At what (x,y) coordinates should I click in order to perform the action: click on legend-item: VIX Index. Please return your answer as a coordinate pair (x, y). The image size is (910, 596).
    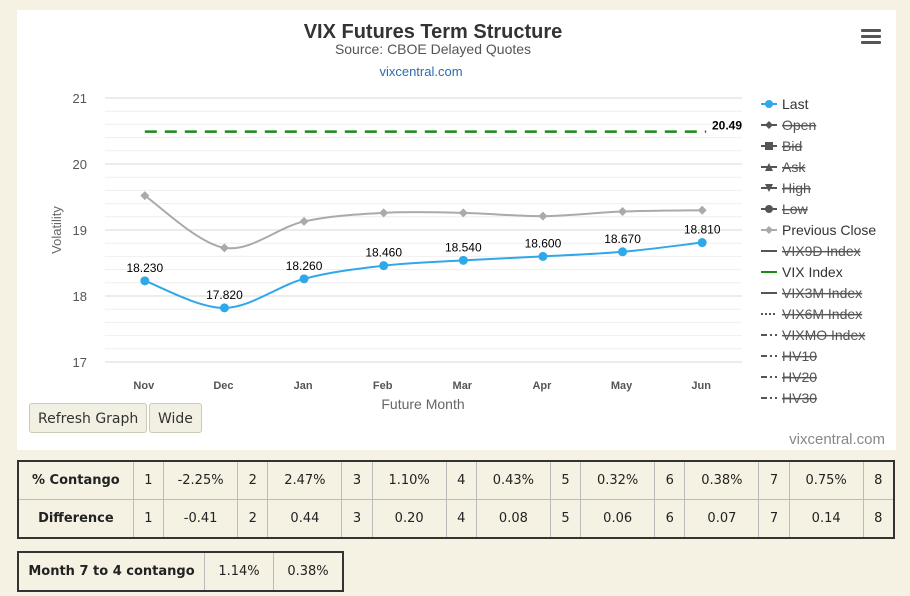
    Looking at the image, I should click on (802, 272).